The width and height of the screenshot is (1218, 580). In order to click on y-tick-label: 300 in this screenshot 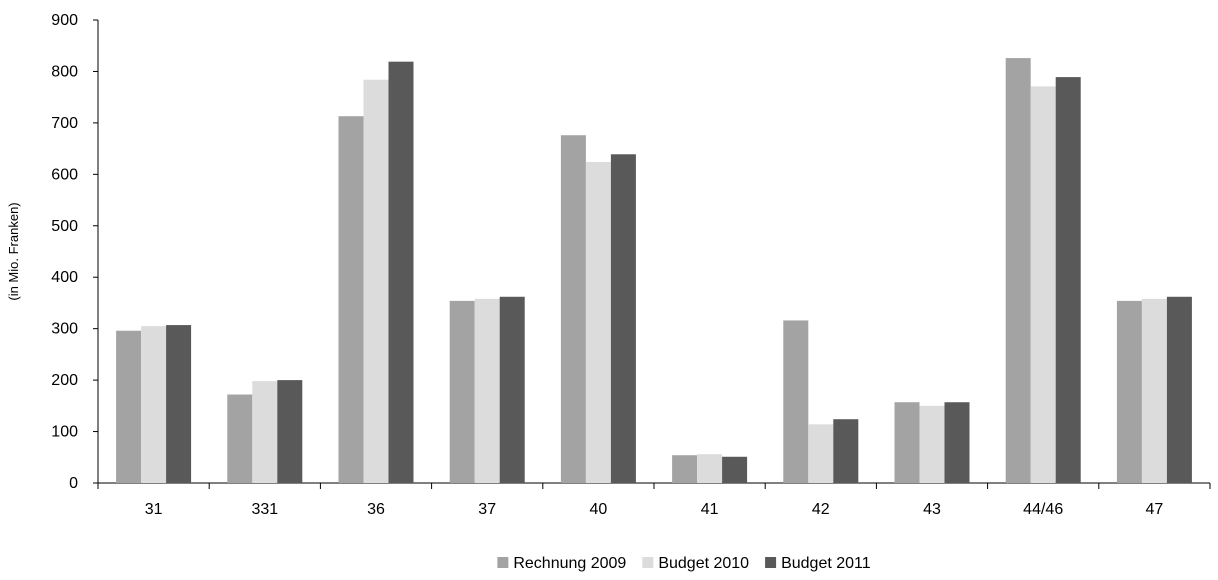, I will do `click(64, 329)`.